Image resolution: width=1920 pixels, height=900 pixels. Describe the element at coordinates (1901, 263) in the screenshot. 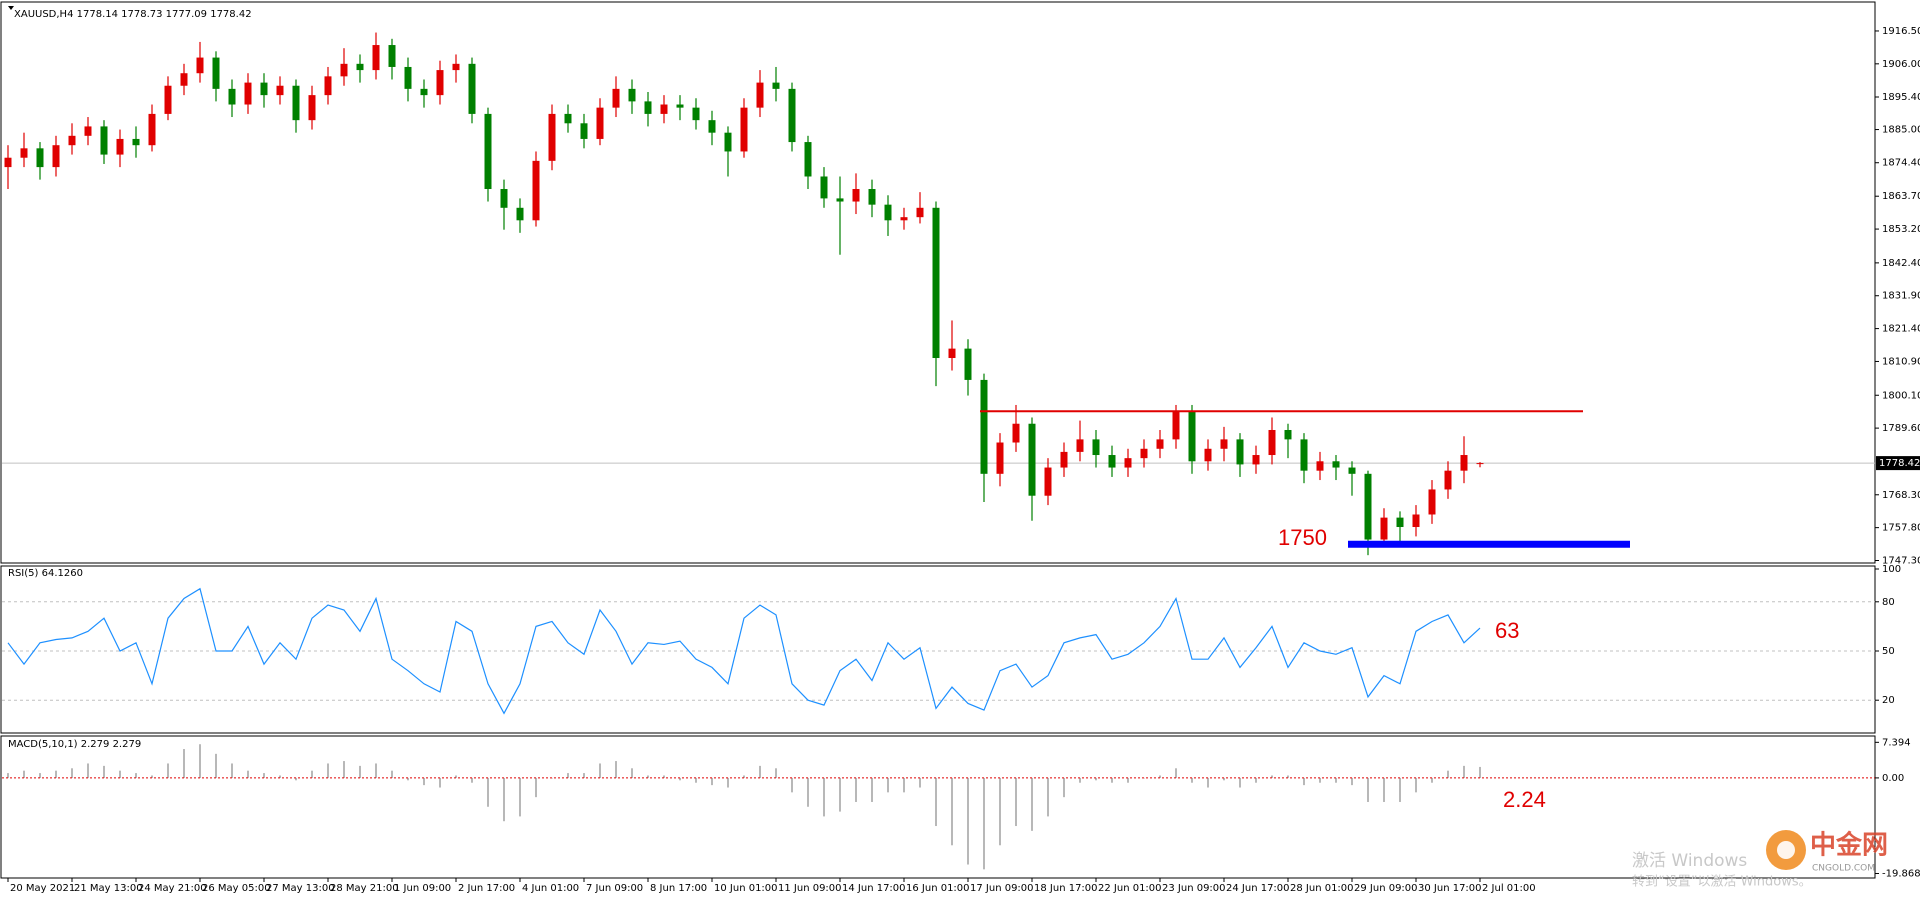

I see `y-tick-label: 1842.40` at that location.